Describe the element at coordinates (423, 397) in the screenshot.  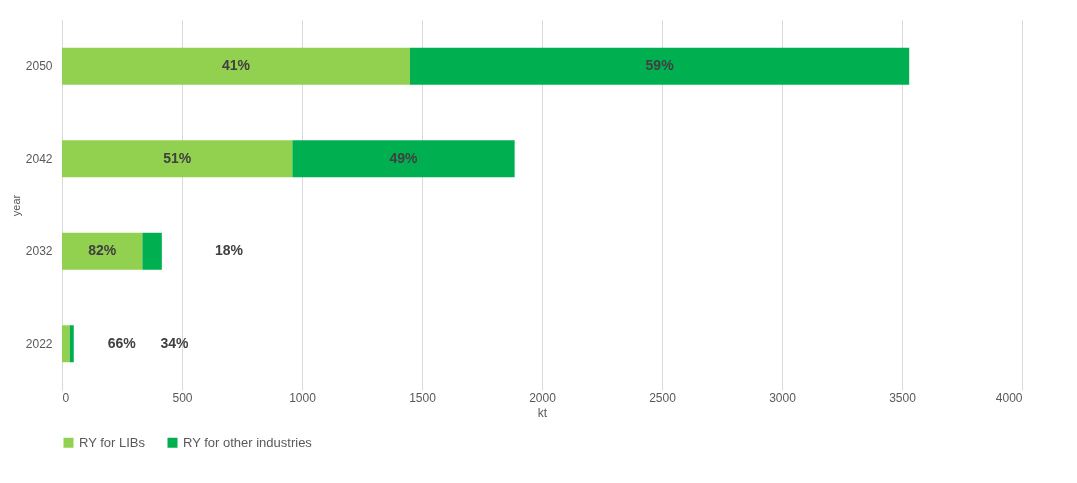
I see `x-tick-label: 1500` at that location.